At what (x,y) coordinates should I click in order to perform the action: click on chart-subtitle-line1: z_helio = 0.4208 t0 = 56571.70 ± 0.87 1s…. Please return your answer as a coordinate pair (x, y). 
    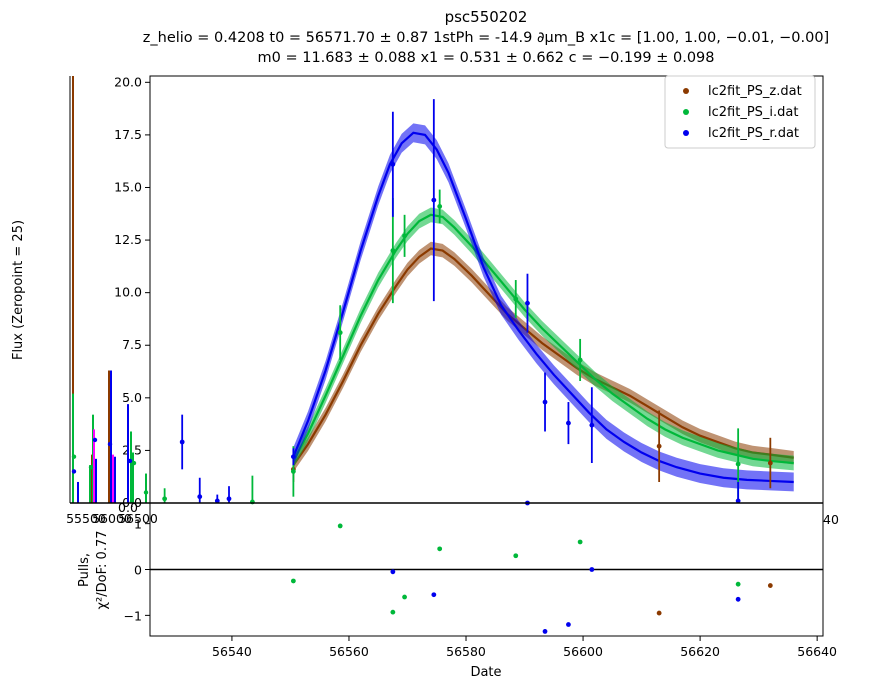
    Looking at the image, I should click on (486, 38).